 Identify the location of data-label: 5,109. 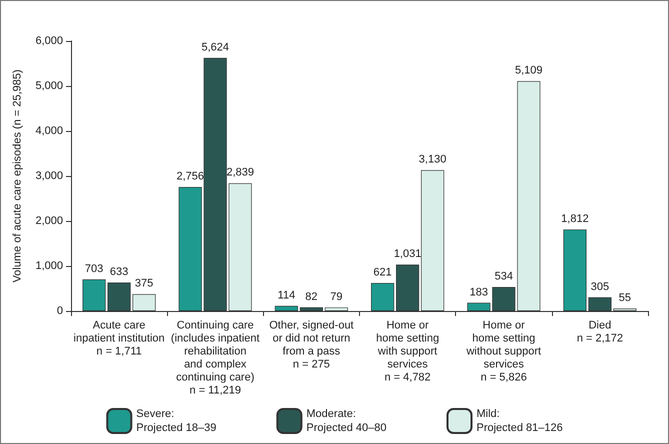
(528, 70).